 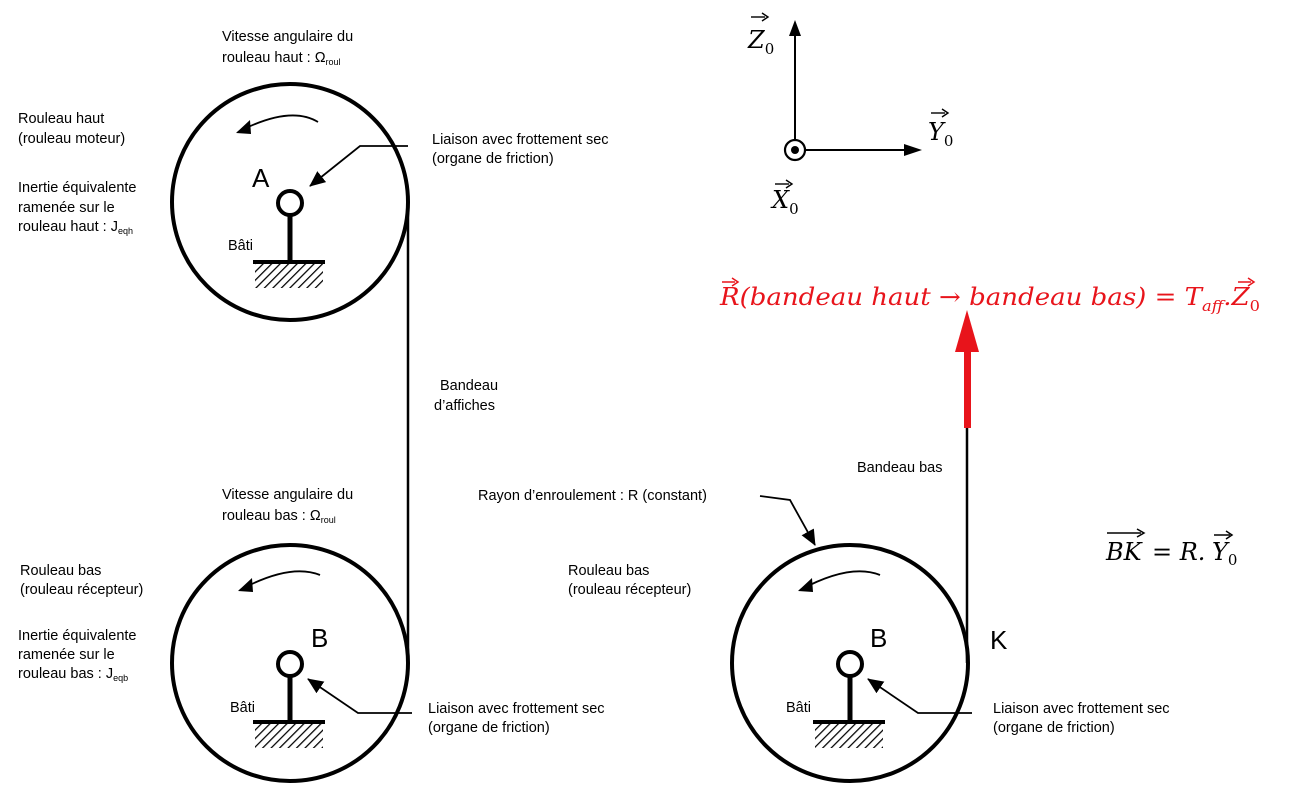 I want to click on bottom-speed-label-1: Vitesse angulaire du, so click(x=287, y=495).